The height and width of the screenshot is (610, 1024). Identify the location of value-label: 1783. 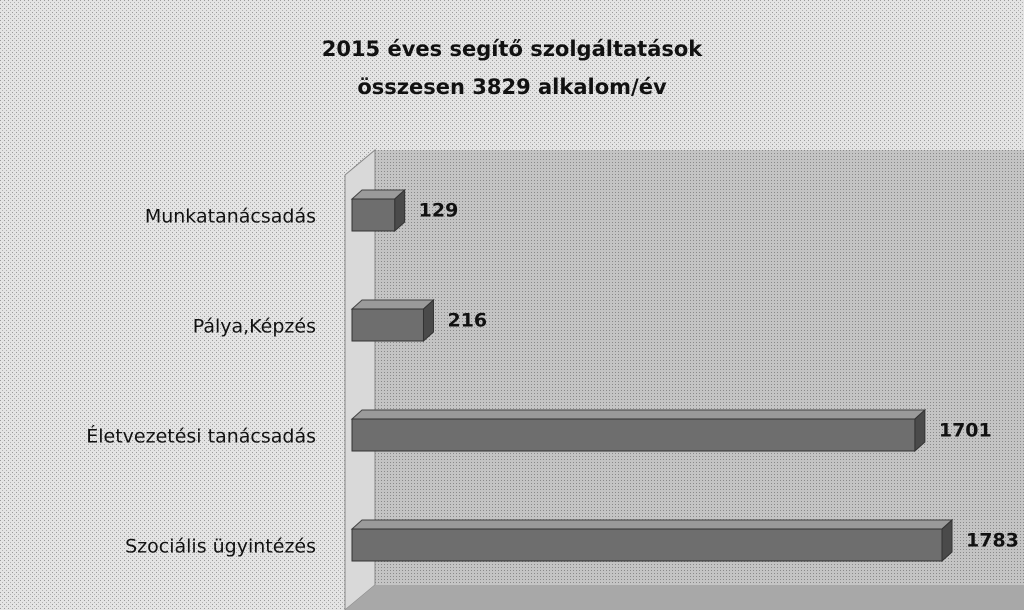
(992, 541).